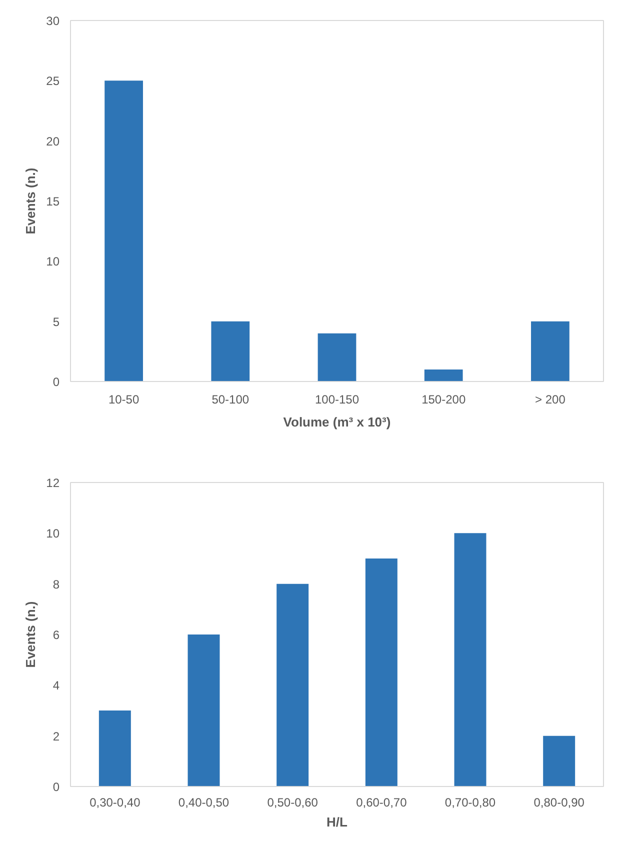 The height and width of the screenshot is (849, 633). Describe the element at coordinates (444, 399) in the screenshot. I see `x-tick-label: 150-200` at that location.